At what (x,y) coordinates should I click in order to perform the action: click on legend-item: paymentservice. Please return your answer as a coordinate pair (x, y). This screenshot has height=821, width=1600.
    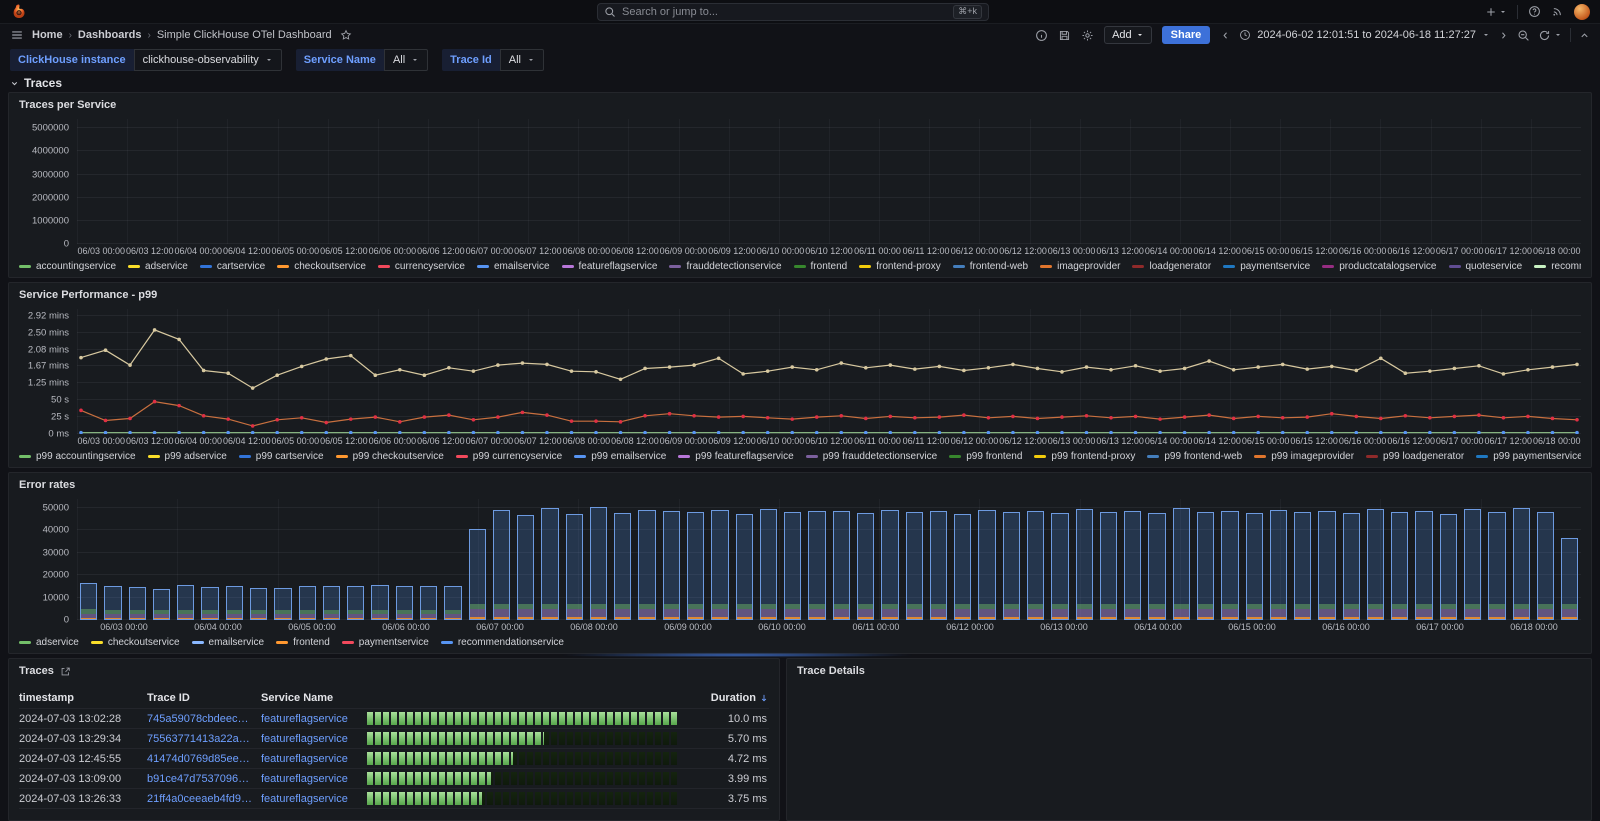
    Looking at the image, I should click on (1266, 266).